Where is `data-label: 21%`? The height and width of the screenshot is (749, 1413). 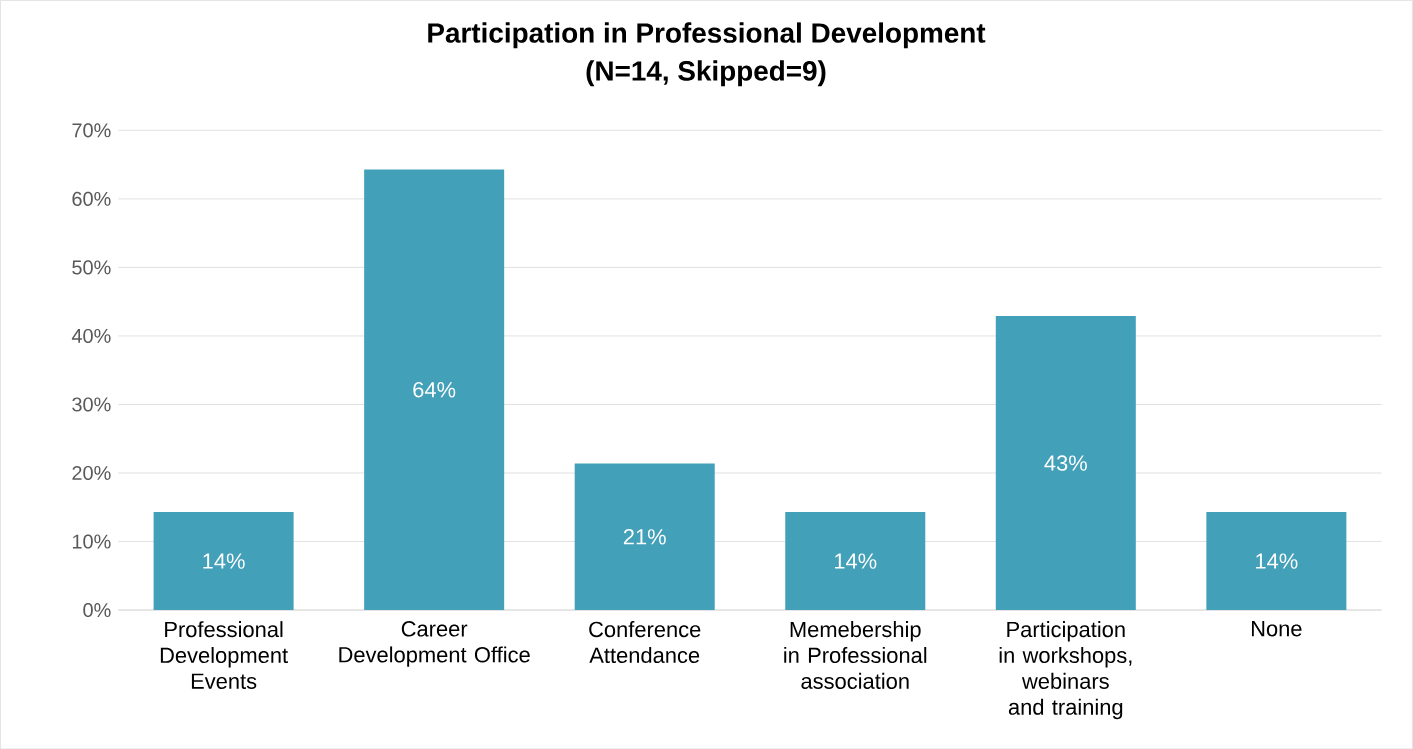
data-label: 21% is located at coordinates (644, 536).